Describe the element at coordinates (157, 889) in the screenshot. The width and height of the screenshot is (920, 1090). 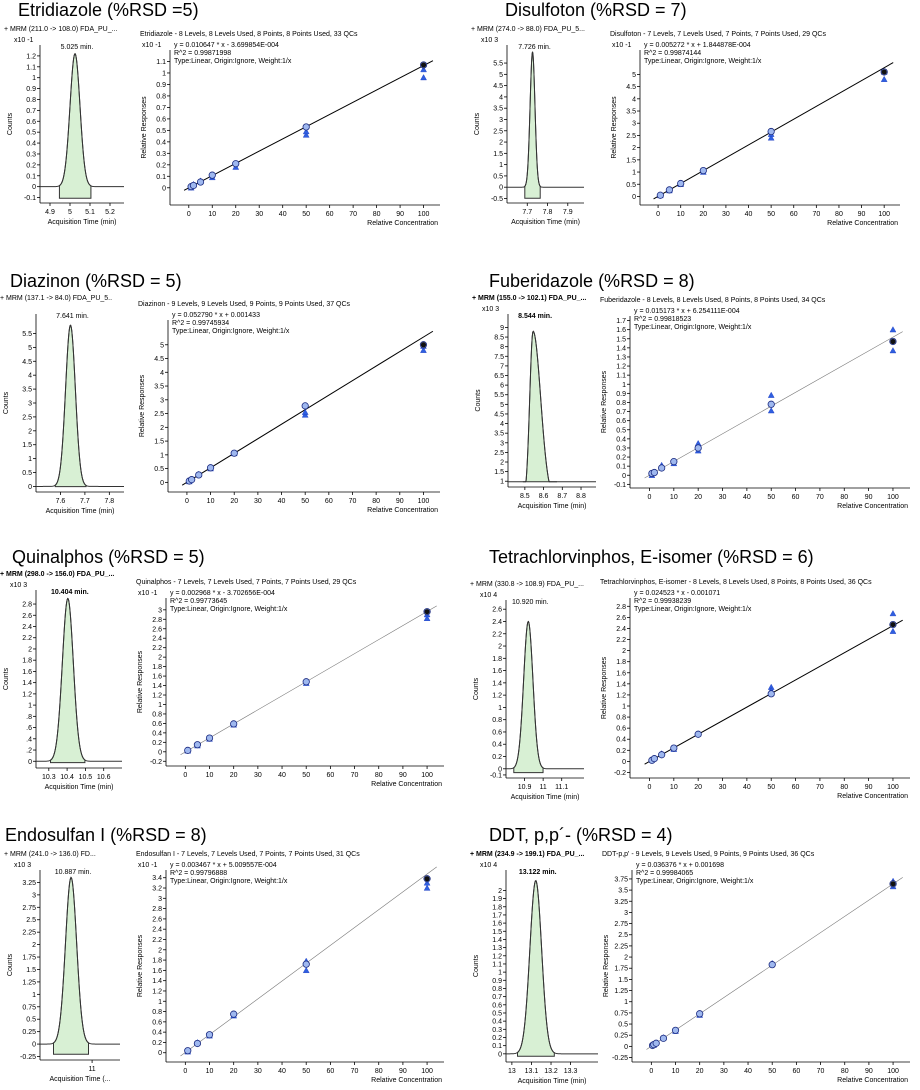
I see `calibration-ytick-label: 3.2` at that location.